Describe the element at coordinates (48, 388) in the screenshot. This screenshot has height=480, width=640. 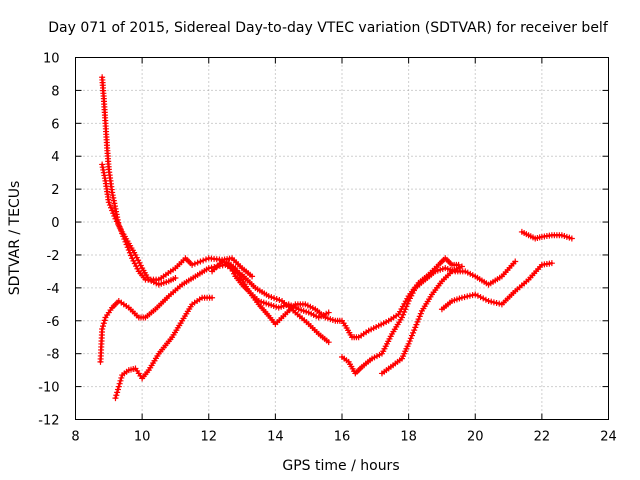
I see `y-tick-label: -10` at that location.